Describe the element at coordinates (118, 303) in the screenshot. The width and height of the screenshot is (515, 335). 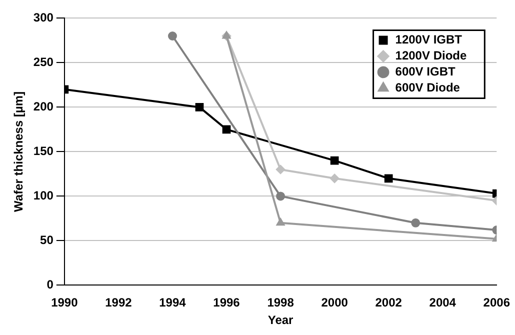
I see `x-tick-label: 1992` at that location.